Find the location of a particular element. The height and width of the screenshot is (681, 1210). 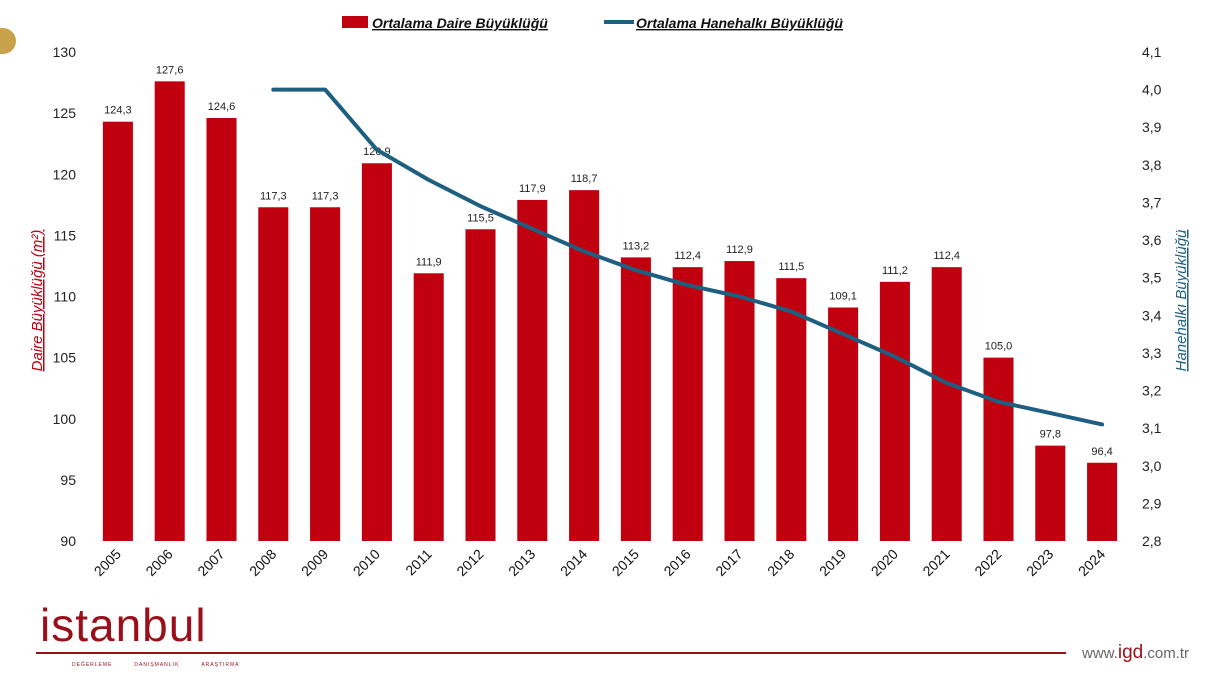

left-tick-label: 110 is located at coordinates (65, 297).